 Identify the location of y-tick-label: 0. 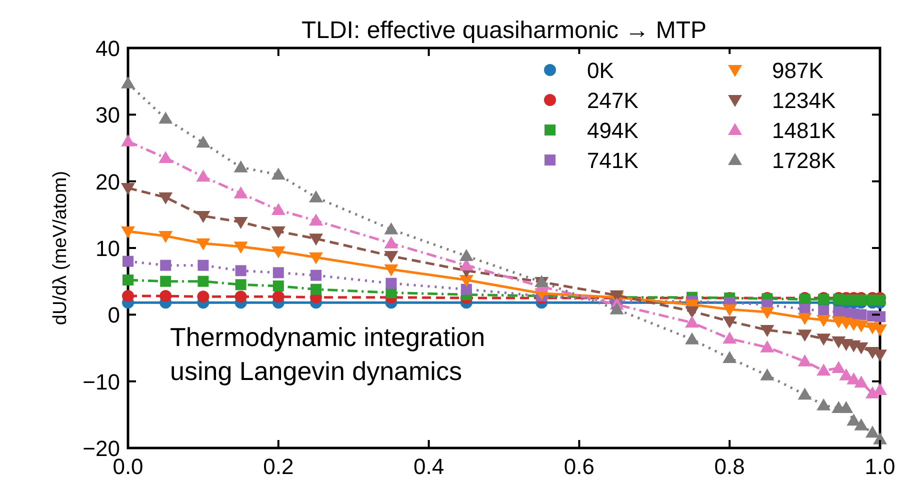
(114, 315).